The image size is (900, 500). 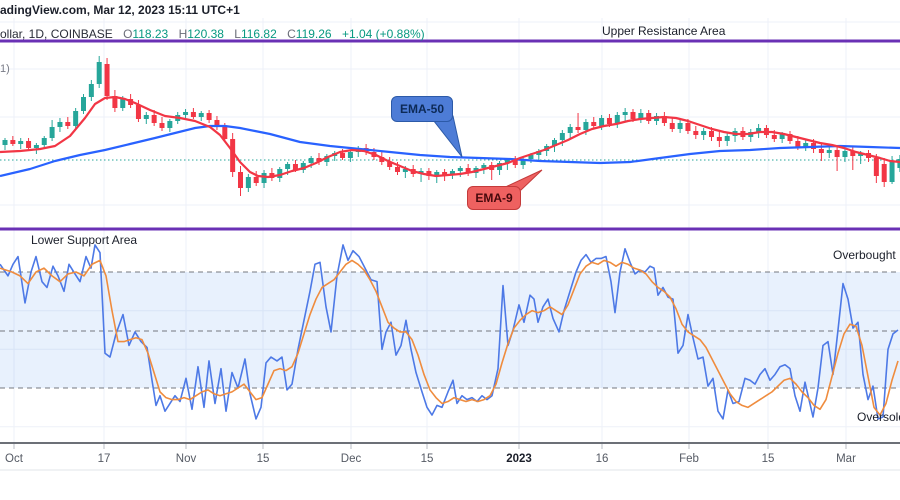 I want to click on ohlc-open-key: O, so click(x=128, y=34).